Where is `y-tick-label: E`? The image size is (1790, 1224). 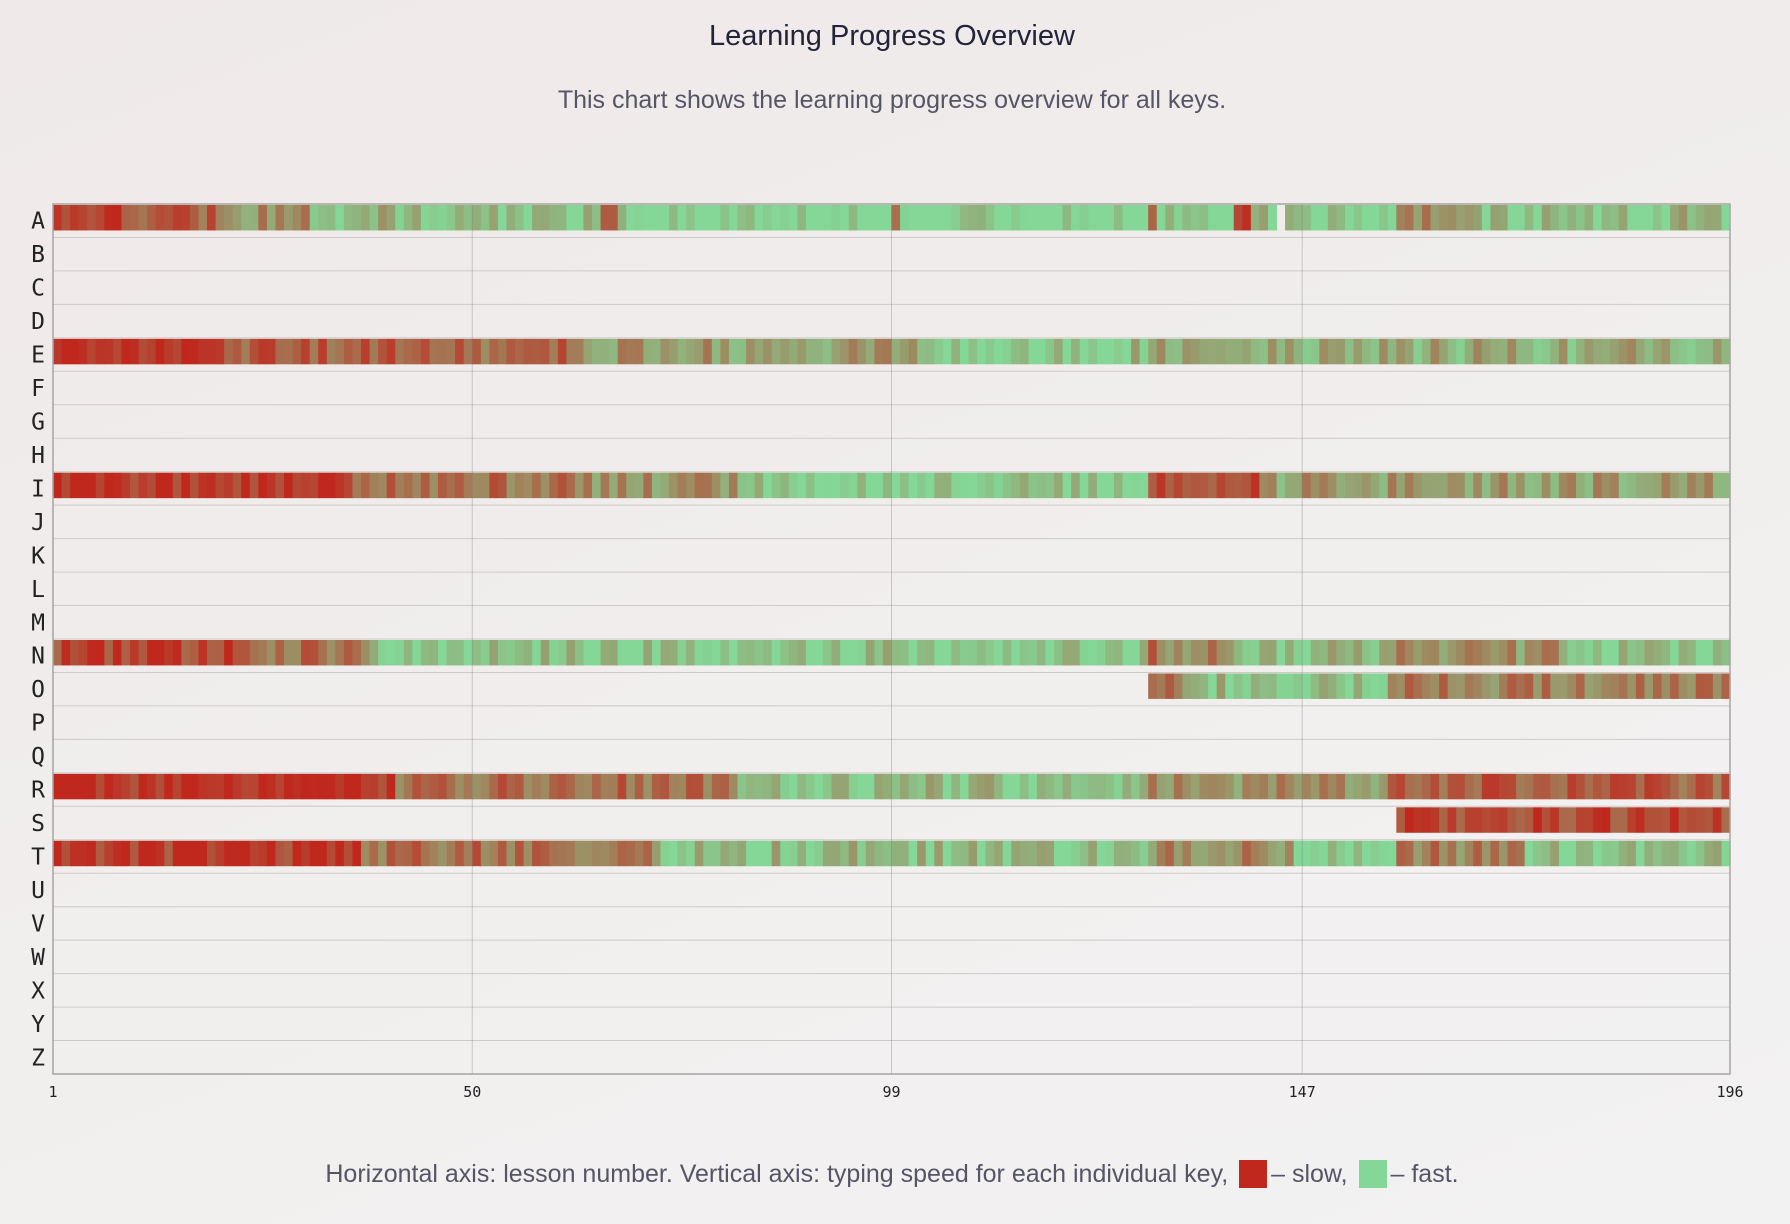 y-tick-label: E is located at coordinates (38, 356).